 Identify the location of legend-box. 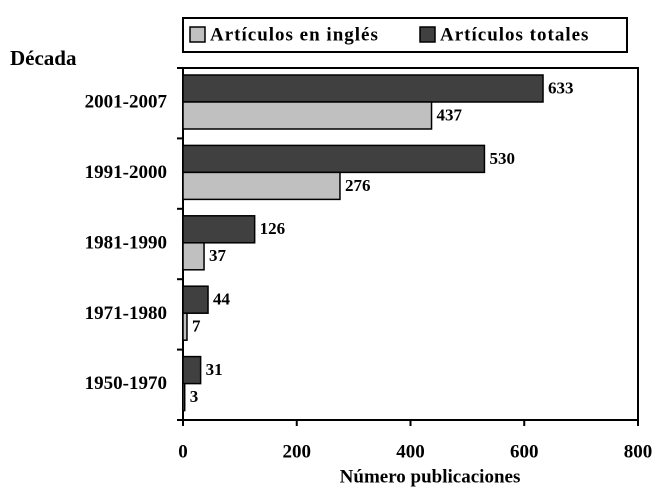
(405, 35).